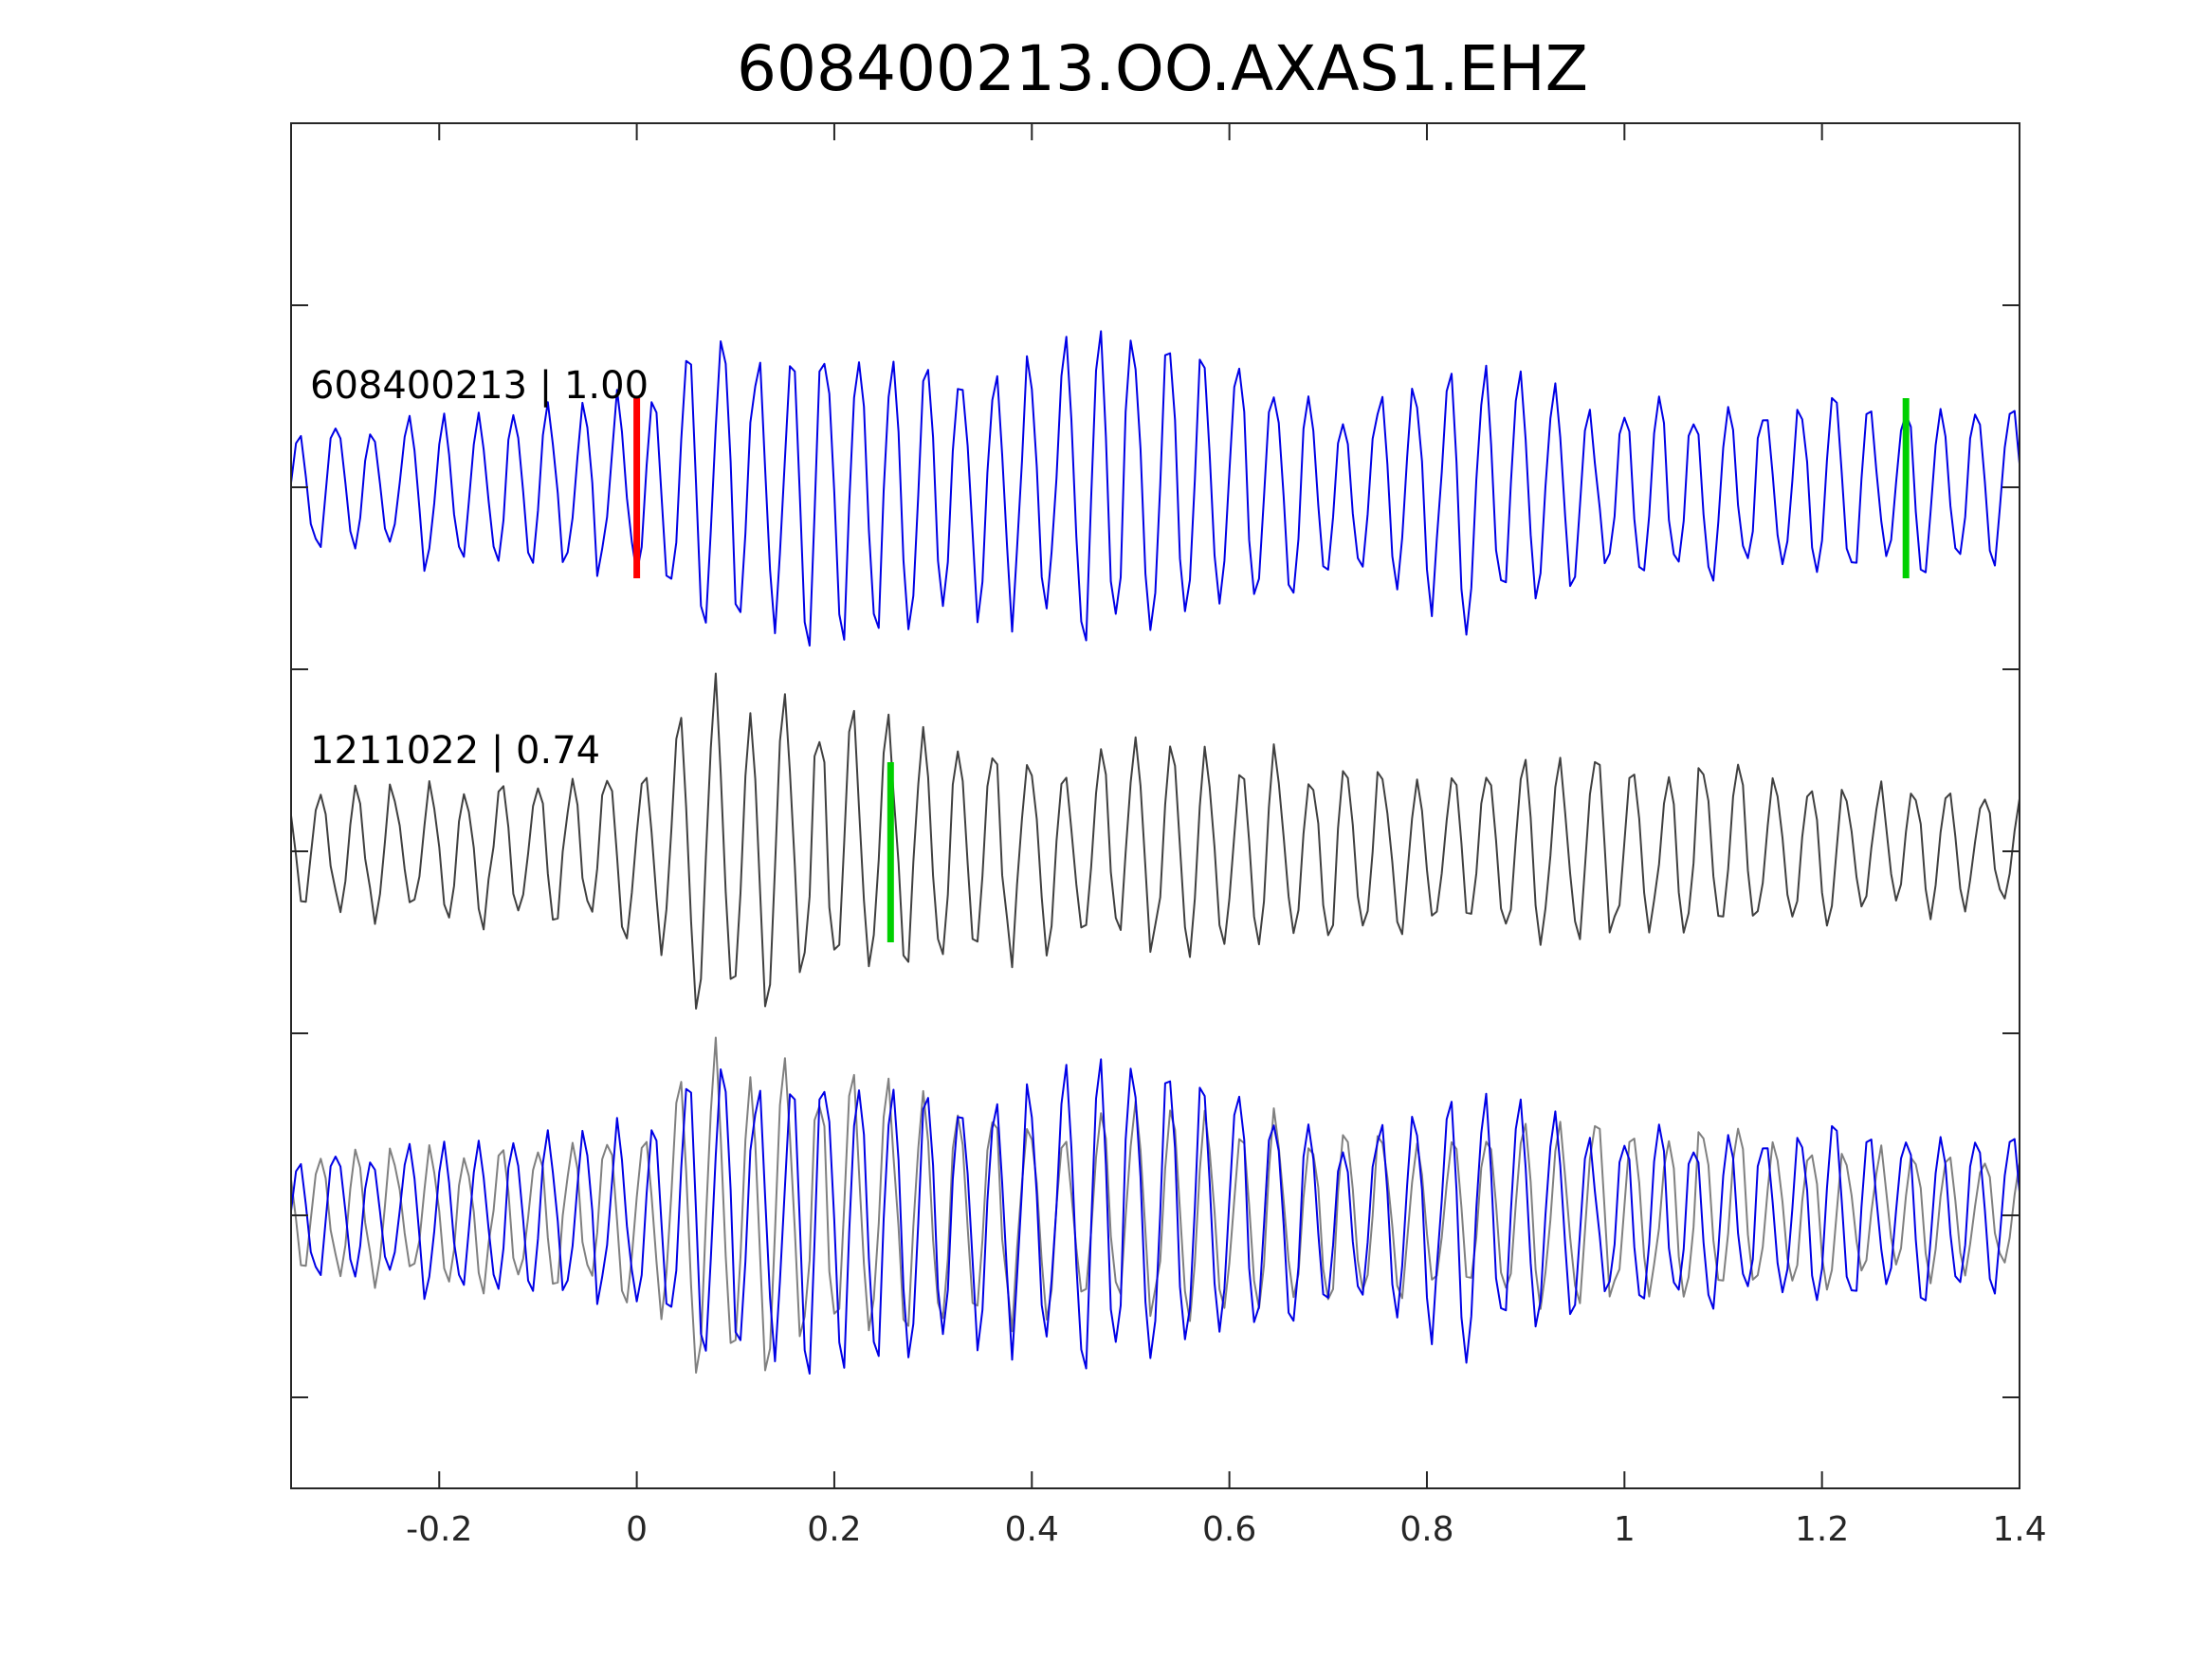  Describe the element at coordinates (1426, 1529) in the screenshot. I see `x-tick-label: 0.8` at that location.